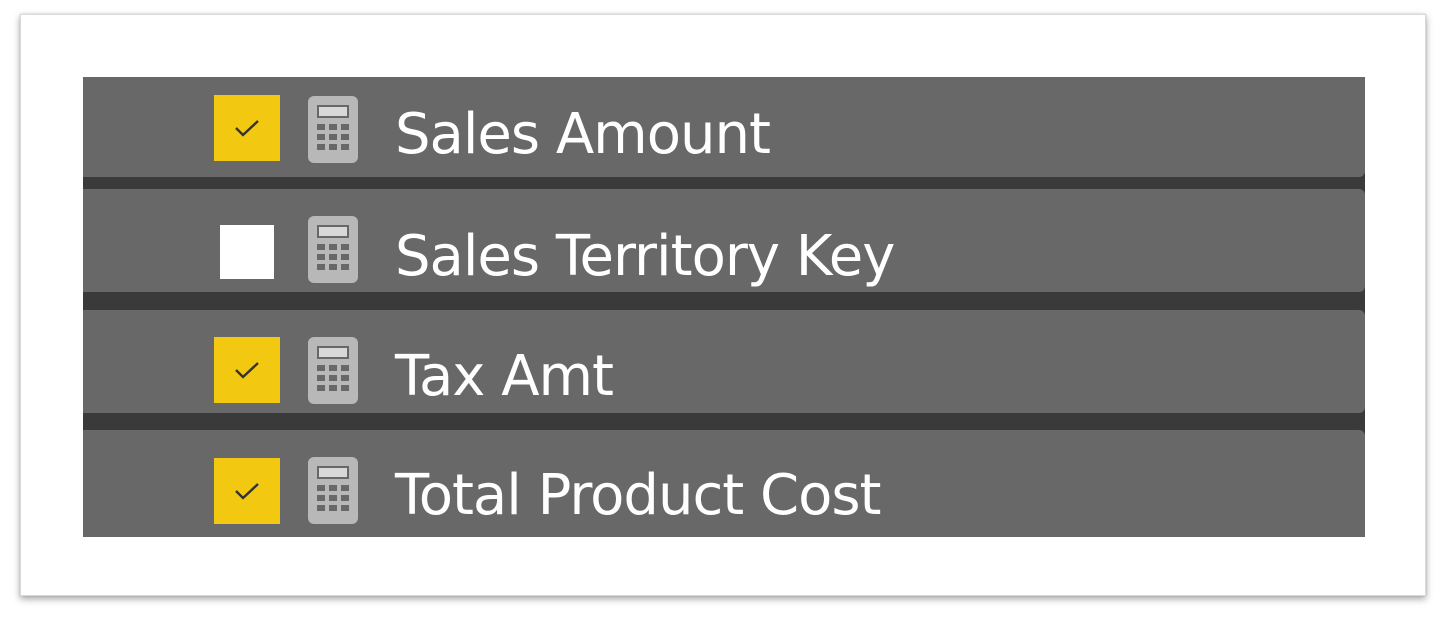 The height and width of the screenshot is (626, 1448). I want to click on field-label: Sales Territory Key, so click(645, 256).